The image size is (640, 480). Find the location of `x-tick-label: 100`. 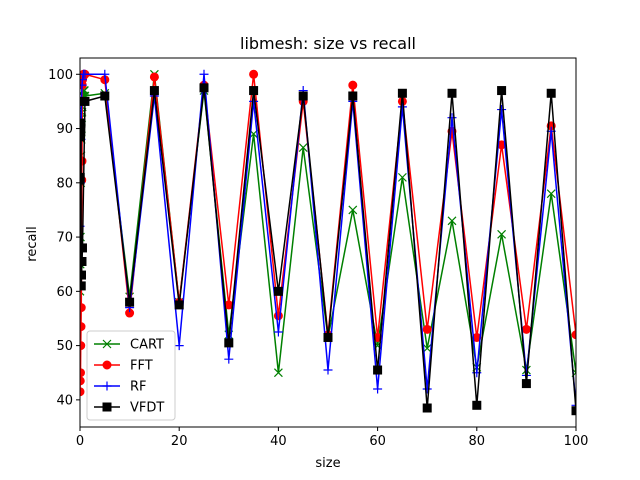

x-tick-label: 100 is located at coordinates (576, 441).